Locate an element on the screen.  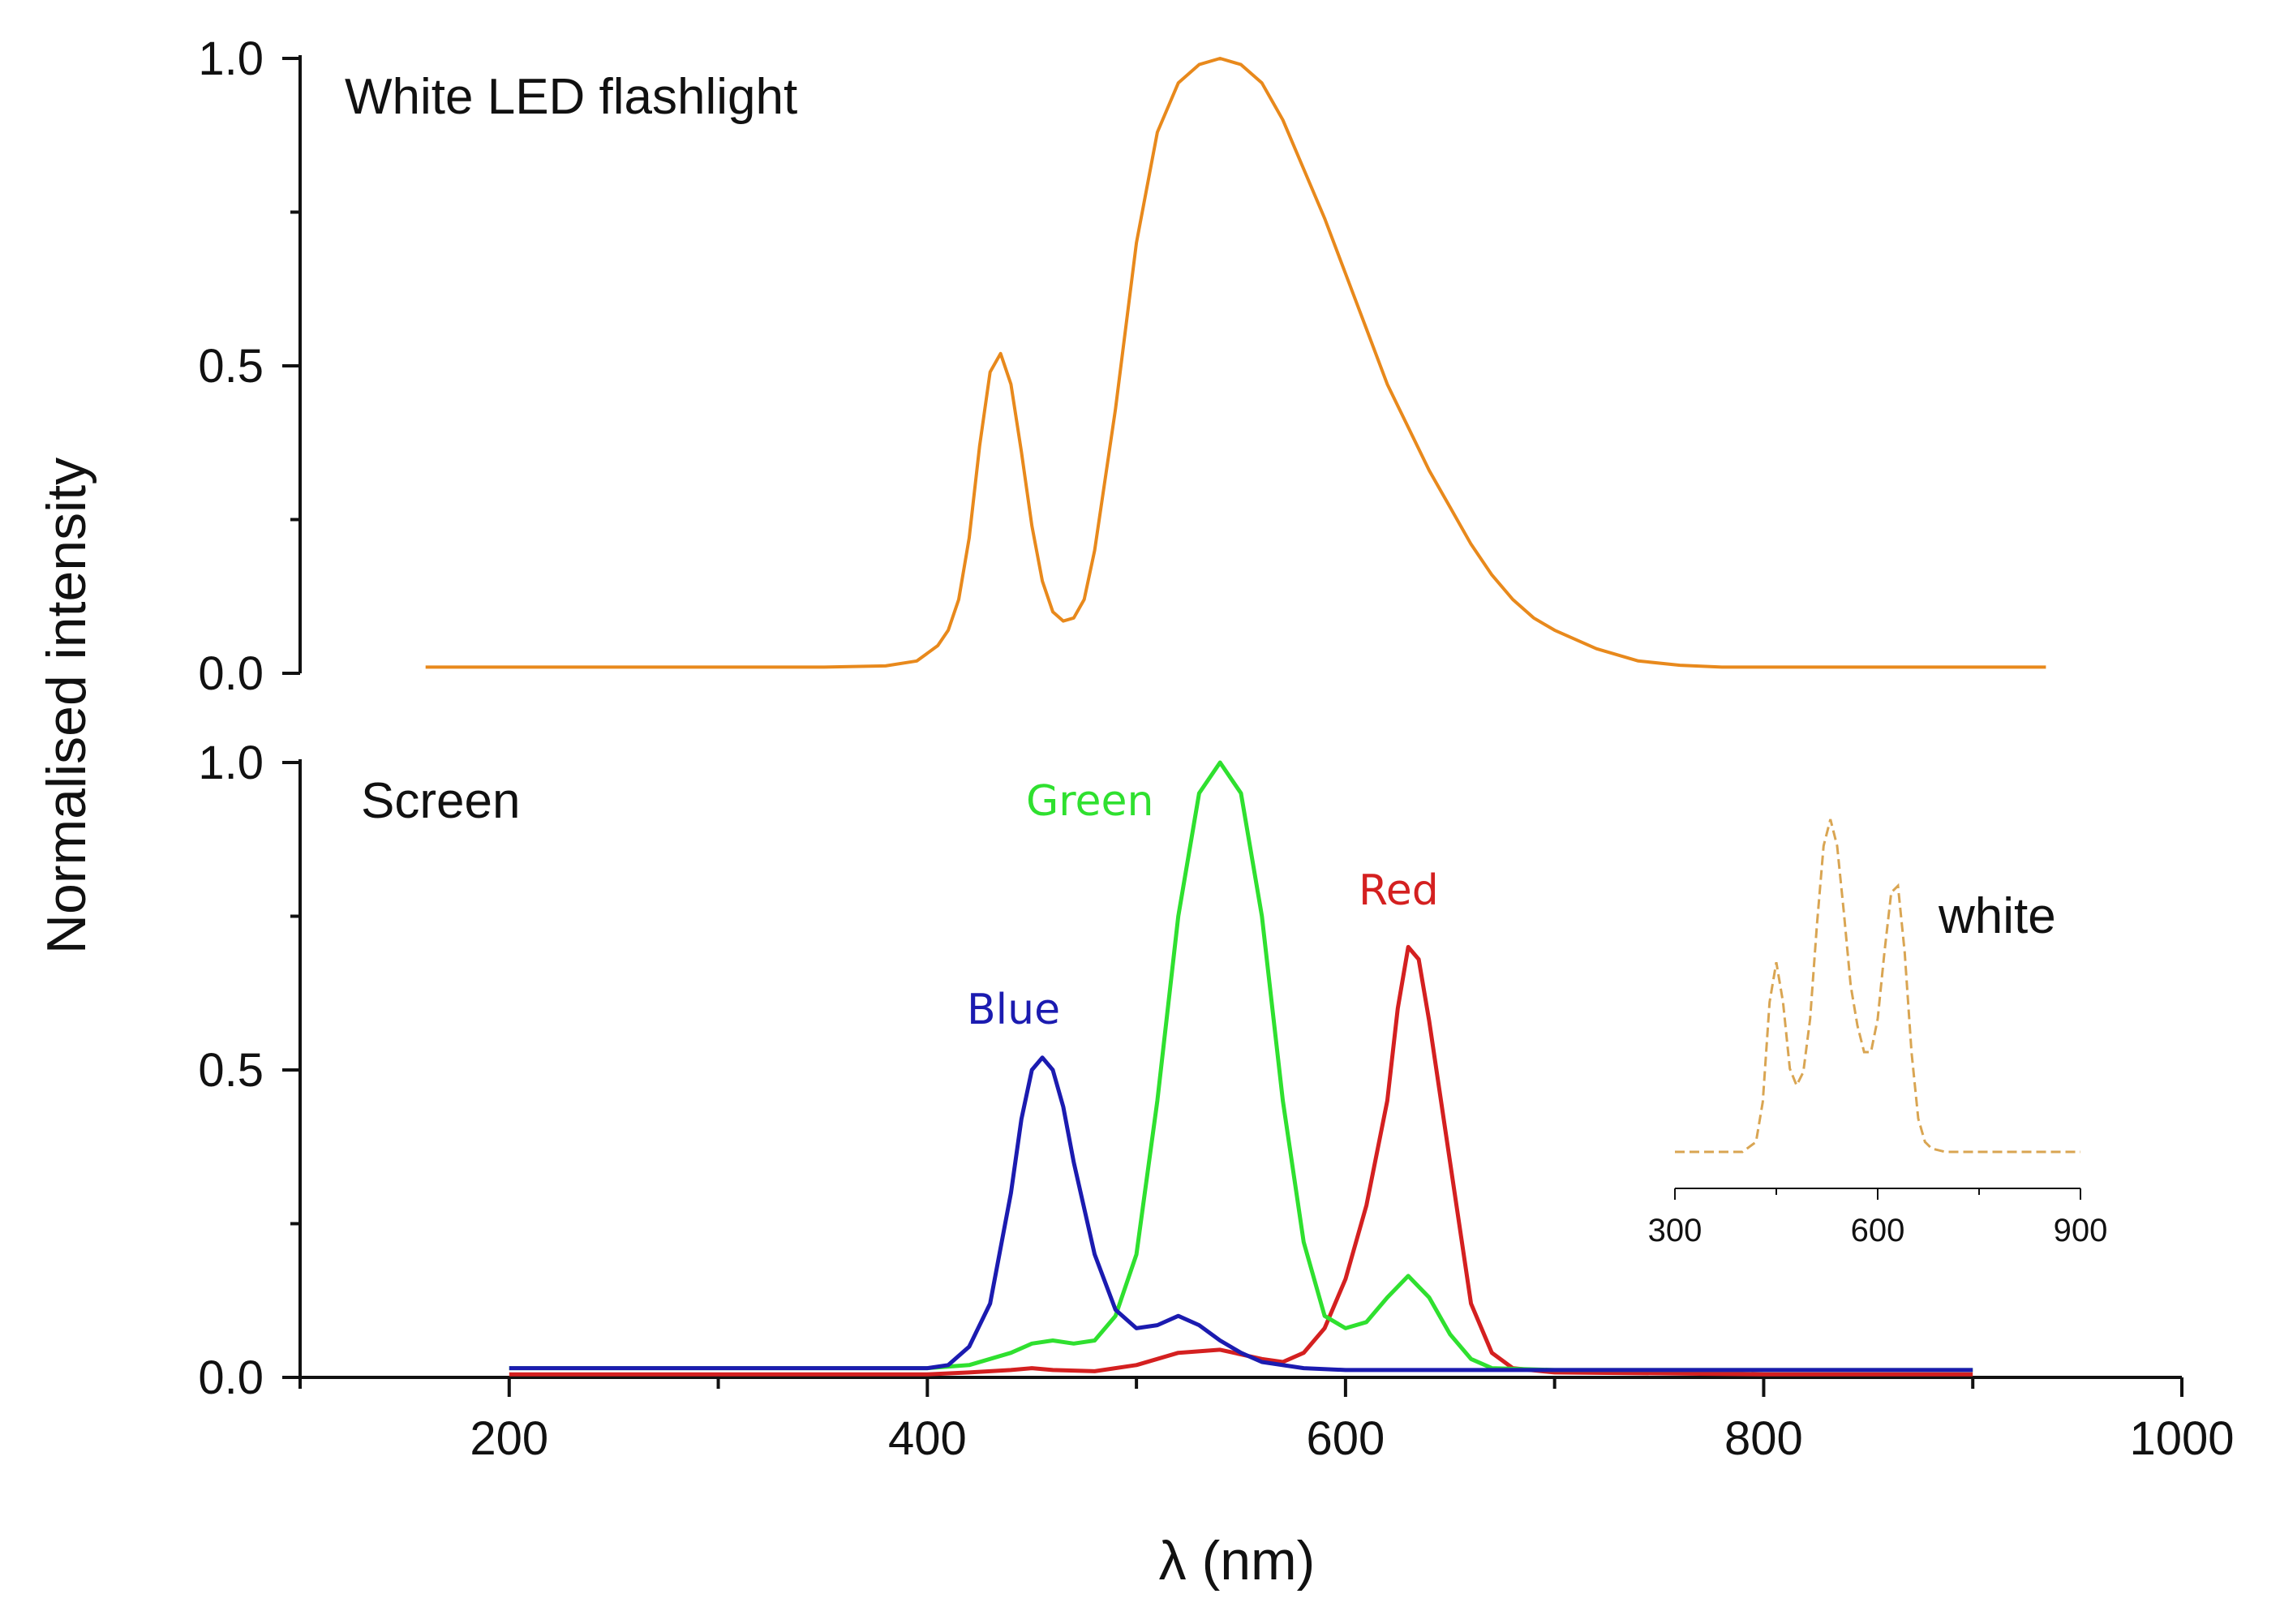
x-tick-label: 600 is located at coordinates (1345, 1438).